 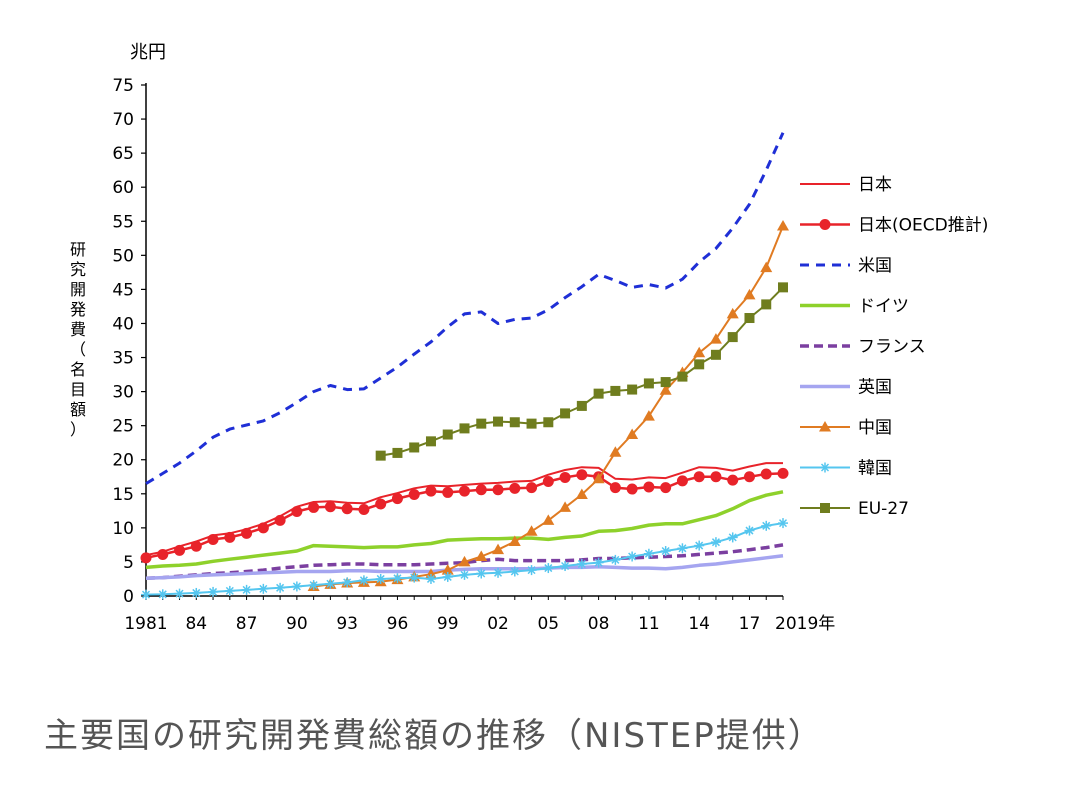 What do you see at coordinates (892, 347) in the screenshot?
I see `legend-label: フランス` at bounding box center [892, 347].